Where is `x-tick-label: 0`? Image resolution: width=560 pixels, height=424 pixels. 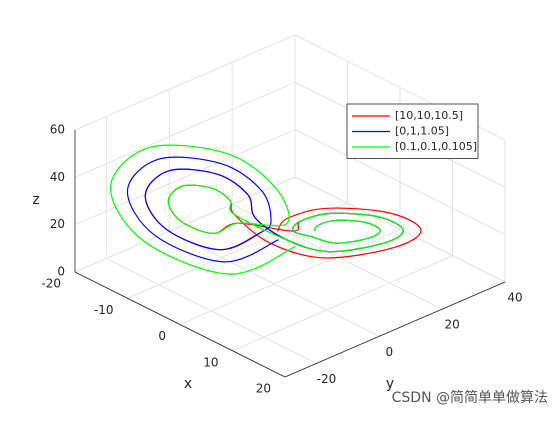 x-tick-label: 0 is located at coordinates (162, 336).